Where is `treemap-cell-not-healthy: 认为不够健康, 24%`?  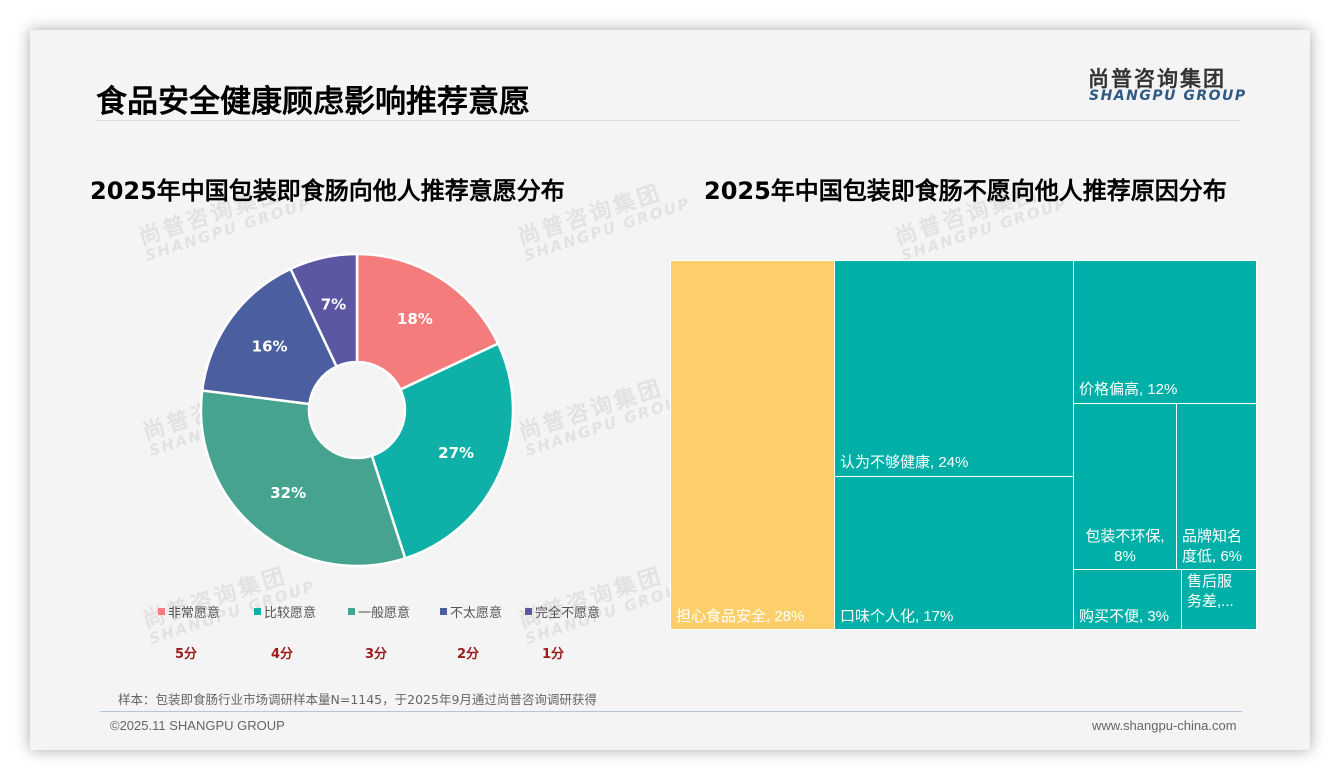 treemap-cell-not-healthy: 认为不够健康, 24% is located at coordinates (954, 368).